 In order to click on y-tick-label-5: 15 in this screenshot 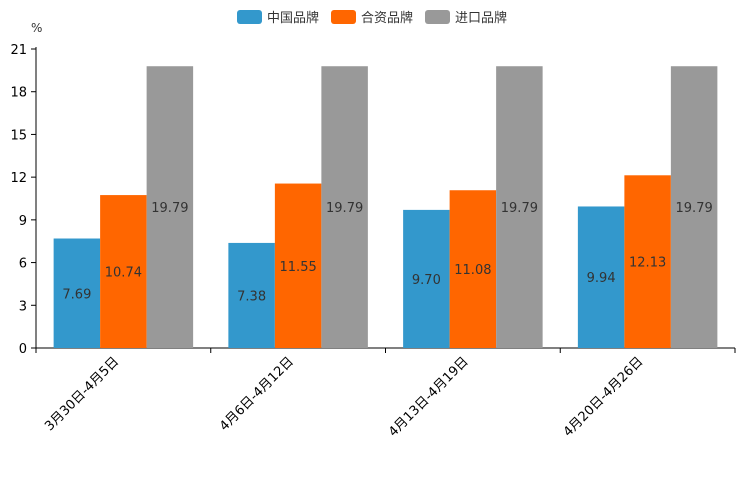, I will do `click(18, 135)`.